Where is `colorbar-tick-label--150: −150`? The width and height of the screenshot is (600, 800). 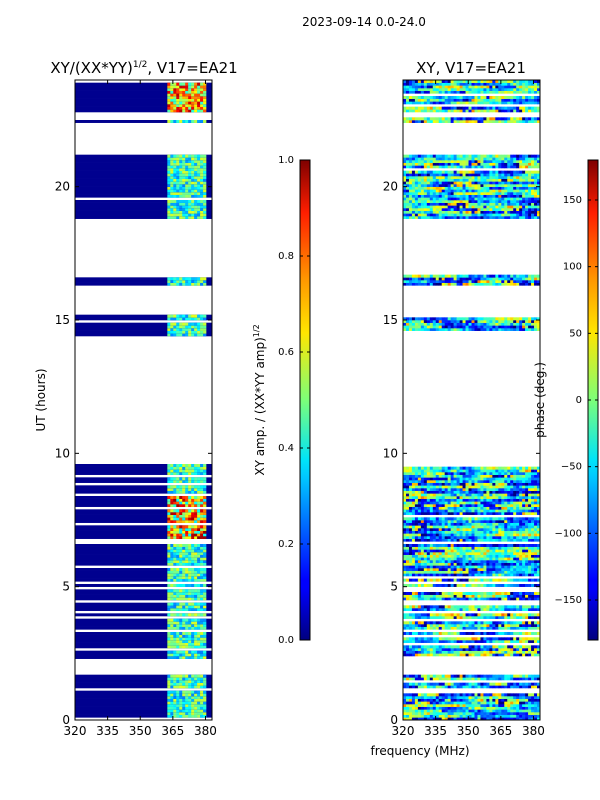 colorbar-tick-label--150: −150 is located at coordinates (568, 600).